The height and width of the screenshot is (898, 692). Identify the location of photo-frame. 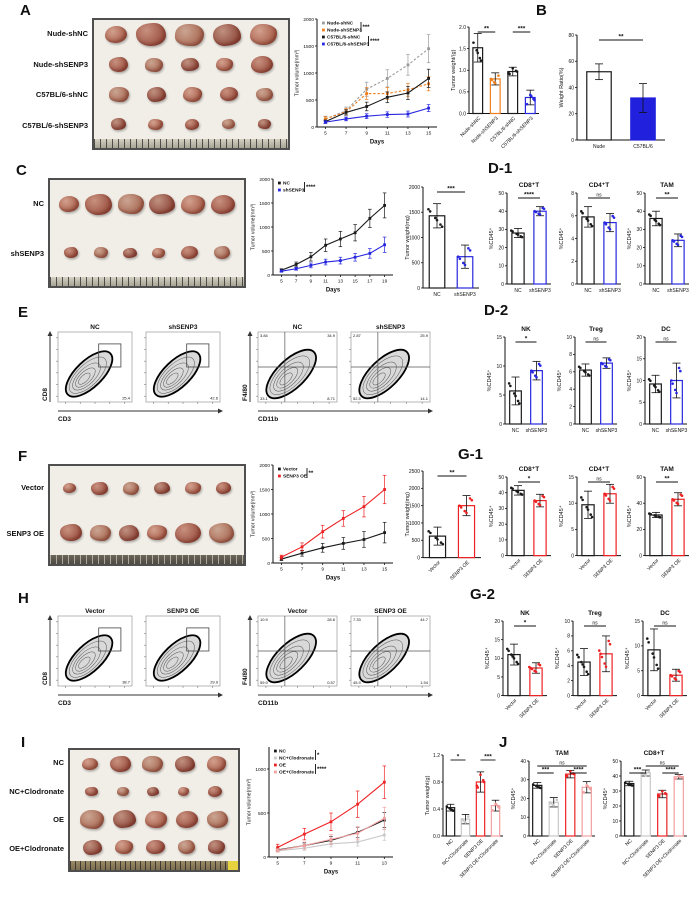
(154, 810).